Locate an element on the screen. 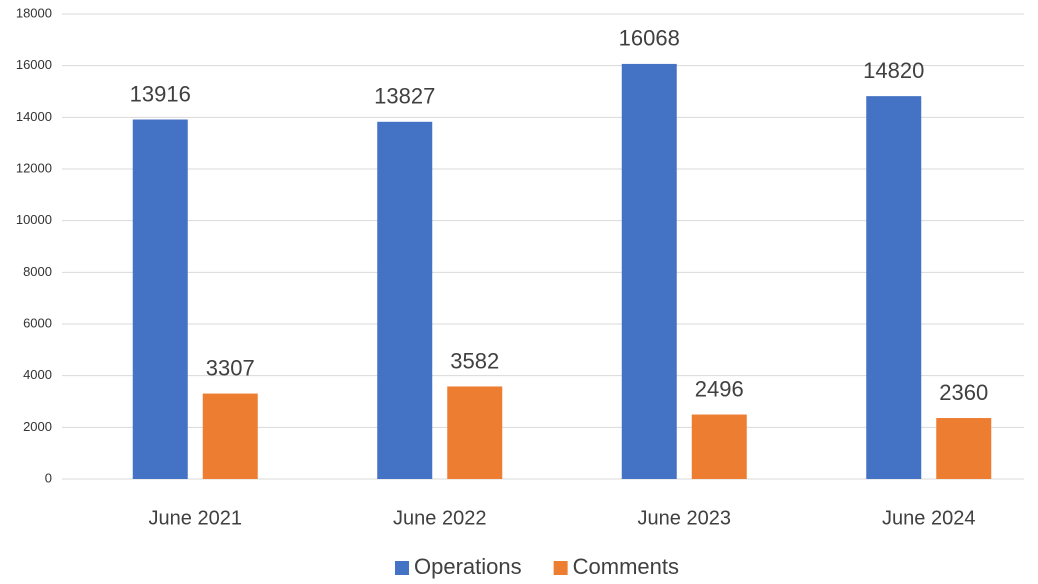 Image resolution: width=1038 pixels, height=584 pixels. y-tick-label: 14000 is located at coordinates (34, 116).